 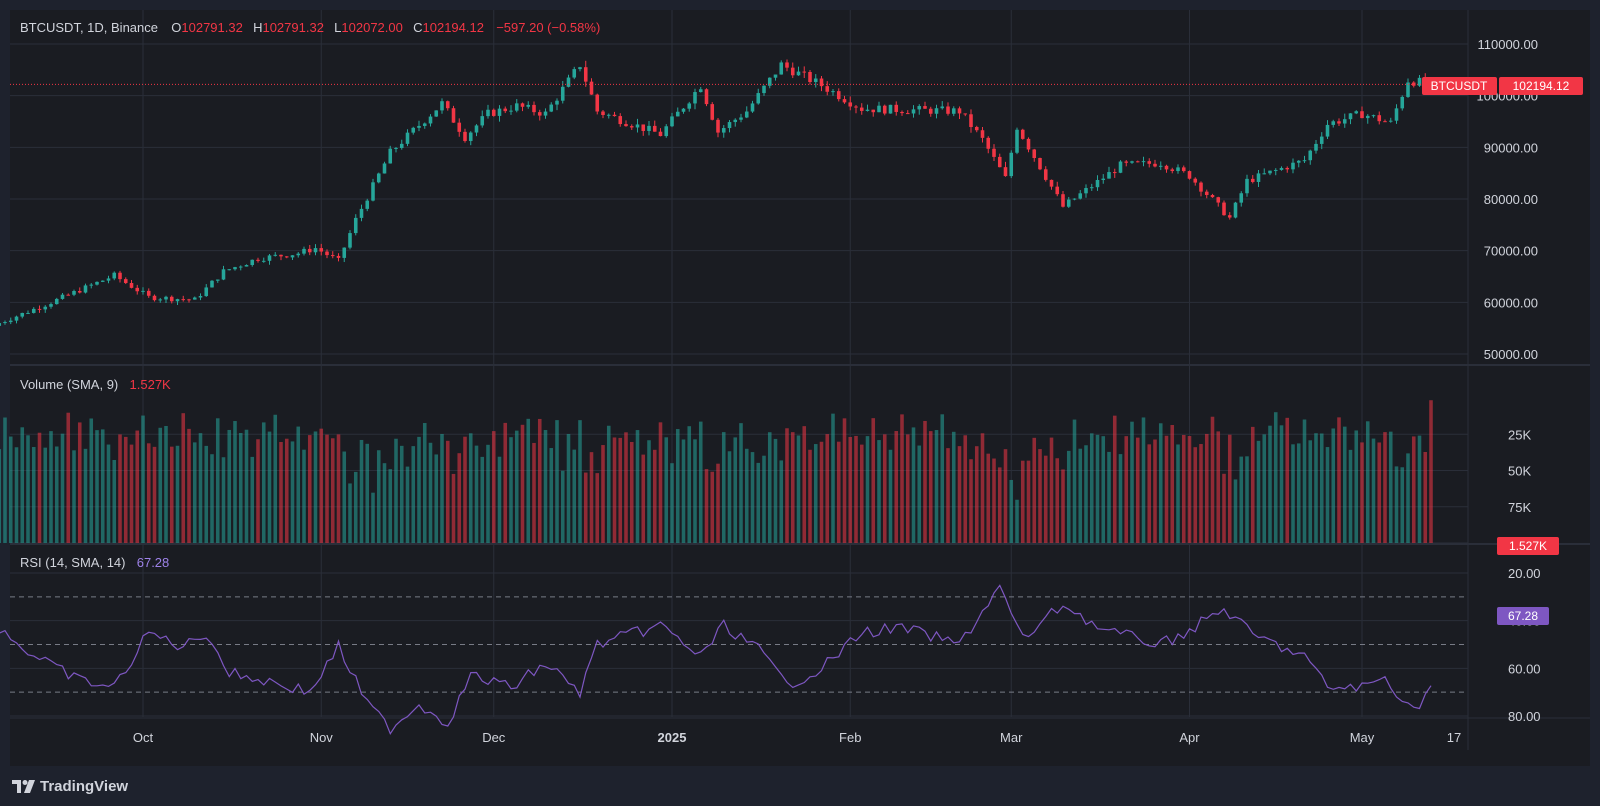 What do you see at coordinates (453, 27) in the screenshot?
I see `close-value: 102194.12` at bounding box center [453, 27].